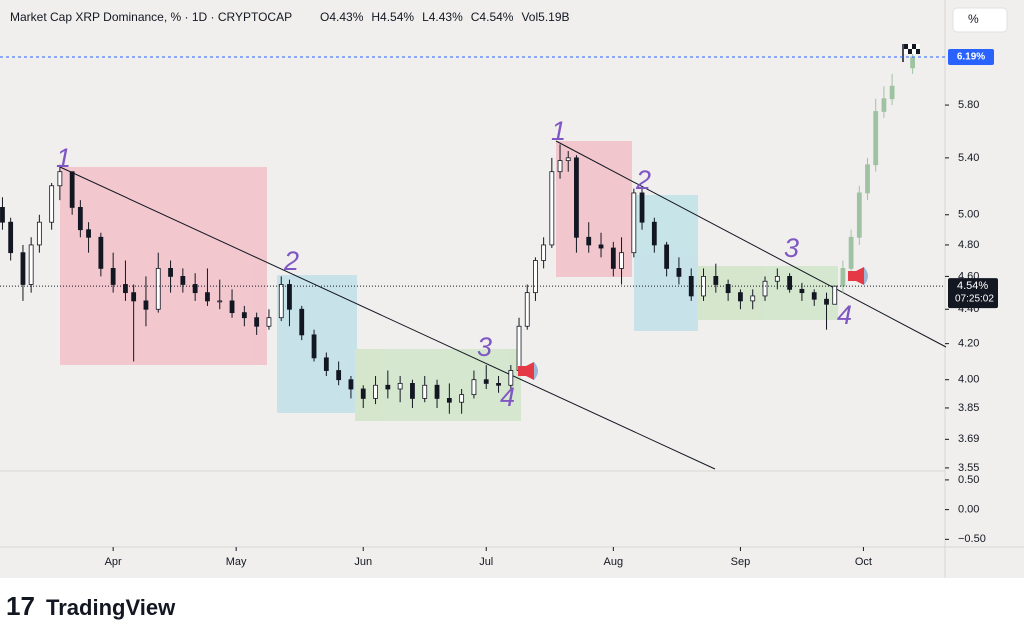  Describe the element at coordinates (972, 286) in the screenshot. I see `last-price-label: 4.54%` at that location.